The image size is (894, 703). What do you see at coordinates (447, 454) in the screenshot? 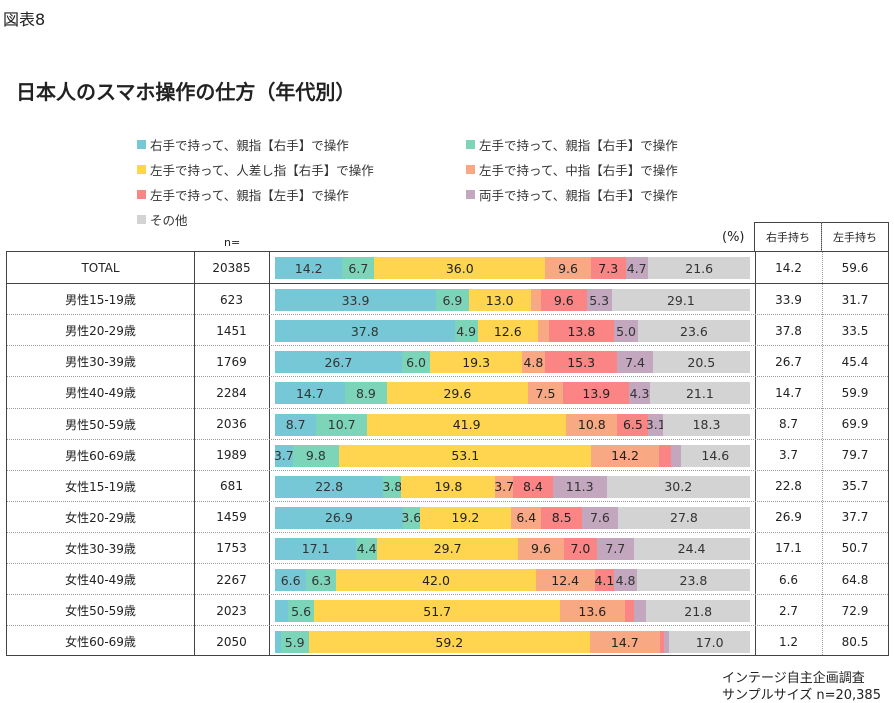
I see `table-row: 男性60-69歳 1989 3.7 79.7 3.7 9.8 53.1 14.2 14.6` at bounding box center [447, 454].